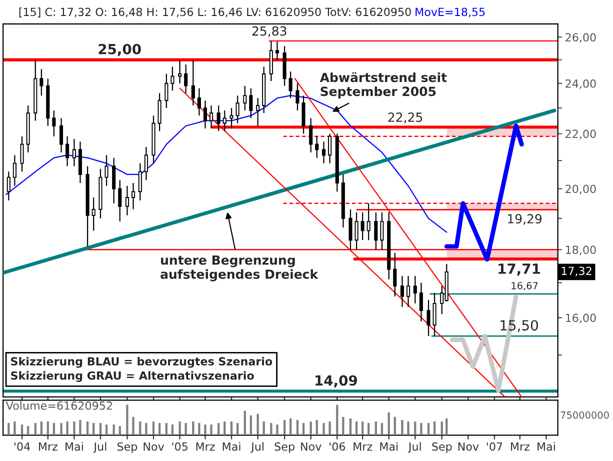 The height and width of the screenshot is (461, 613). What do you see at coordinates (581, 135) in the screenshot?
I see `y-tick-label: 22,00` at bounding box center [581, 135].